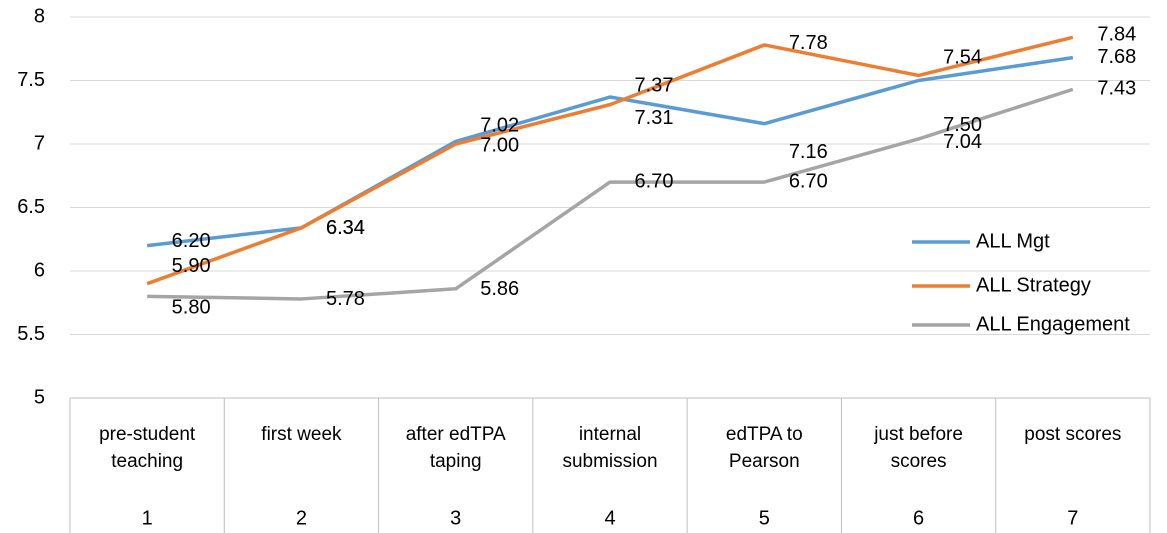 This screenshot has height=533, width=1167. Describe the element at coordinates (499, 145) in the screenshot. I see `data-label: 7.00` at that location.